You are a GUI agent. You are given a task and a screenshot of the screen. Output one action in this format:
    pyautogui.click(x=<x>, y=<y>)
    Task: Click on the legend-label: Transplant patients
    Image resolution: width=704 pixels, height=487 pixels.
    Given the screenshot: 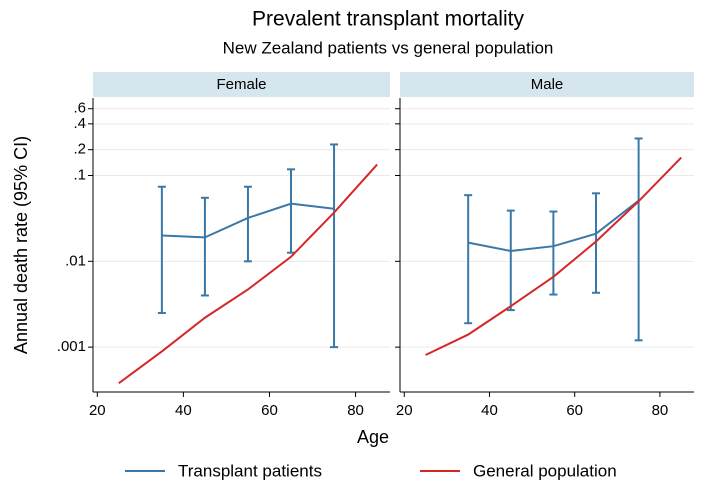 What is the action you would take?
    pyautogui.click(x=250, y=470)
    